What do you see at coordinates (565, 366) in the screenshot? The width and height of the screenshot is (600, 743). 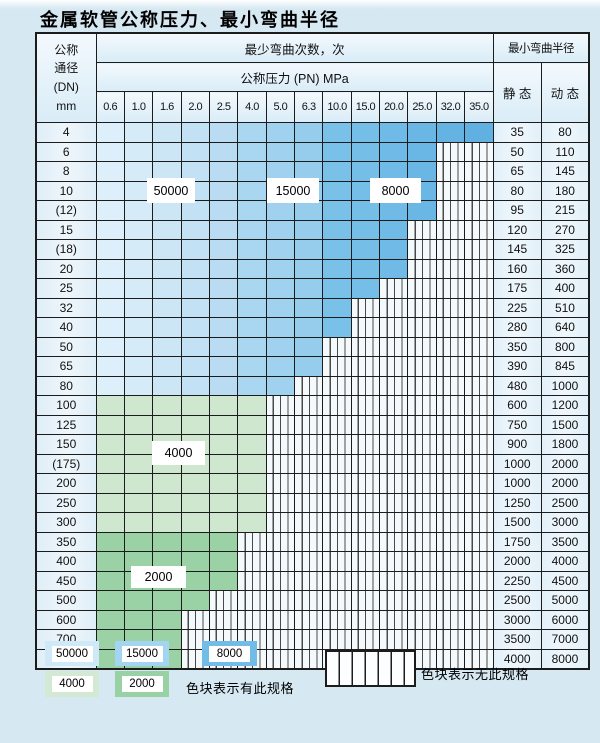 I see `dynamic-radius-cell: 845` at bounding box center [565, 366].